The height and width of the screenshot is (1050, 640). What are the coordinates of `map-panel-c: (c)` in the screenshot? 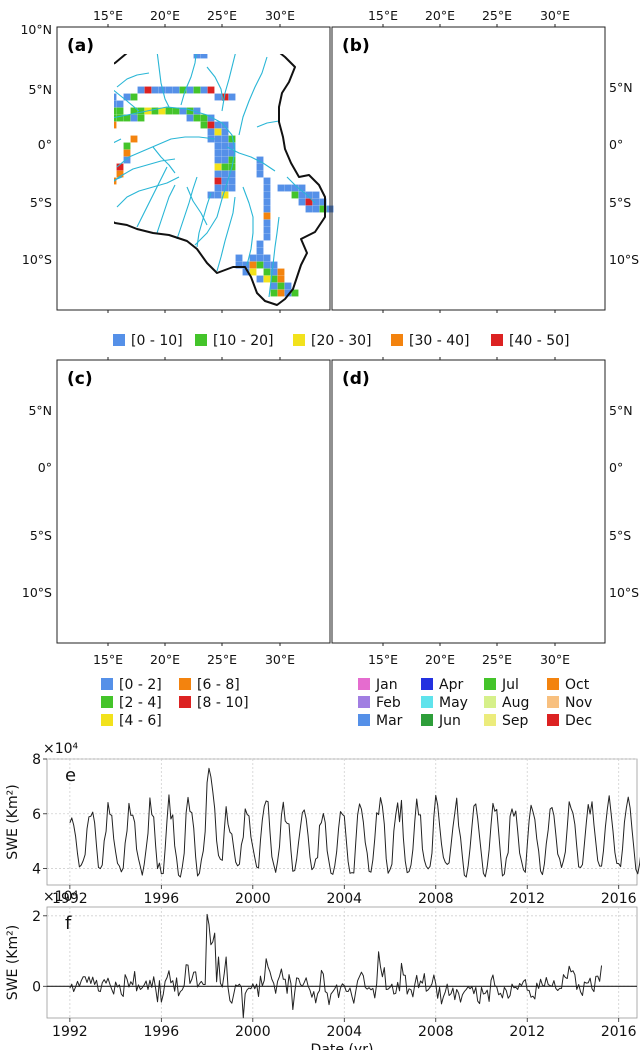 It's located at (193, 501).